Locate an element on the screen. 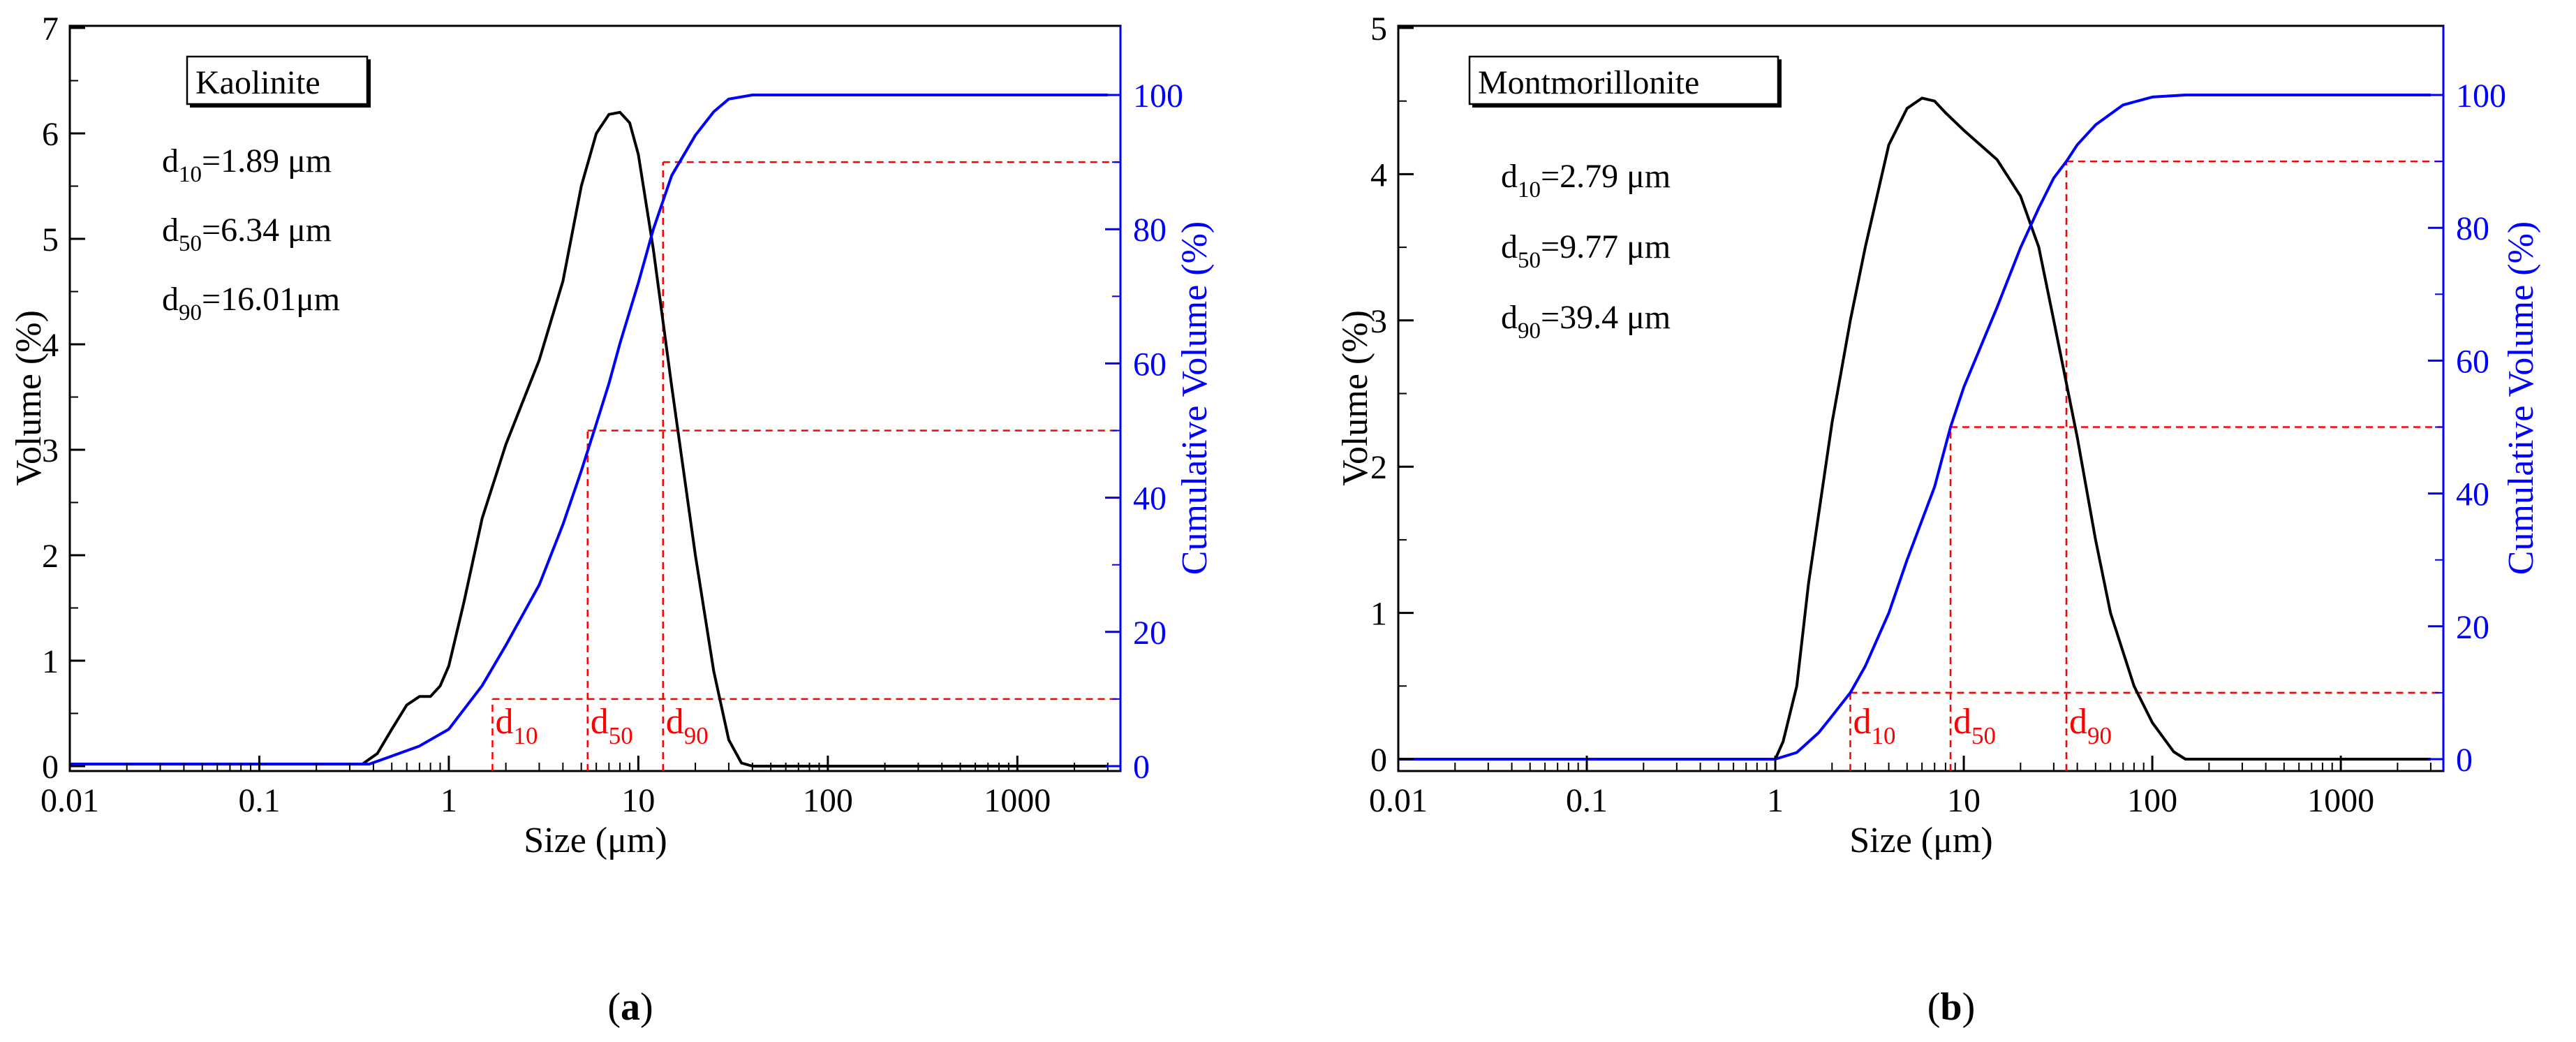 The width and height of the screenshot is (2576, 1042). material-name: Kaolinite is located at coordinates (257, 82).